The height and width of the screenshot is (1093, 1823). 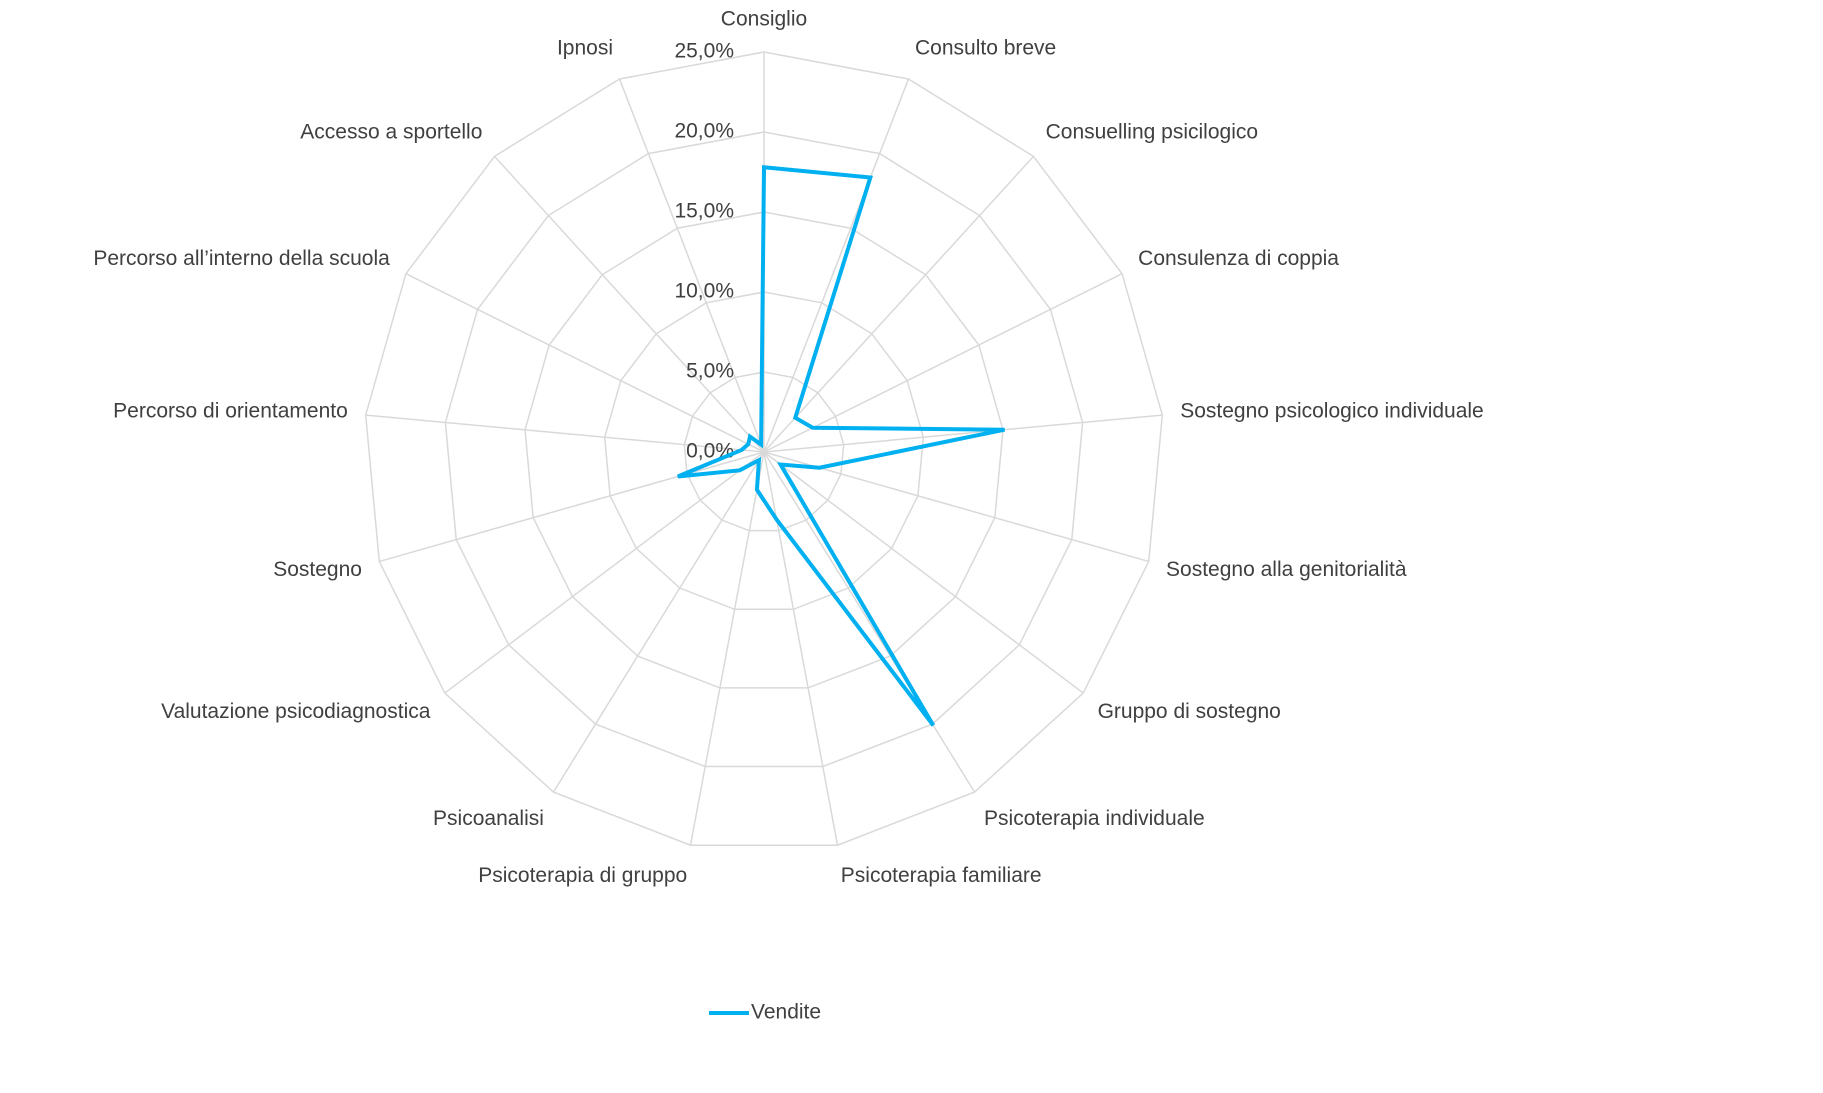 I want to click on category-label: Sostegno, so click(x=317, y=569).